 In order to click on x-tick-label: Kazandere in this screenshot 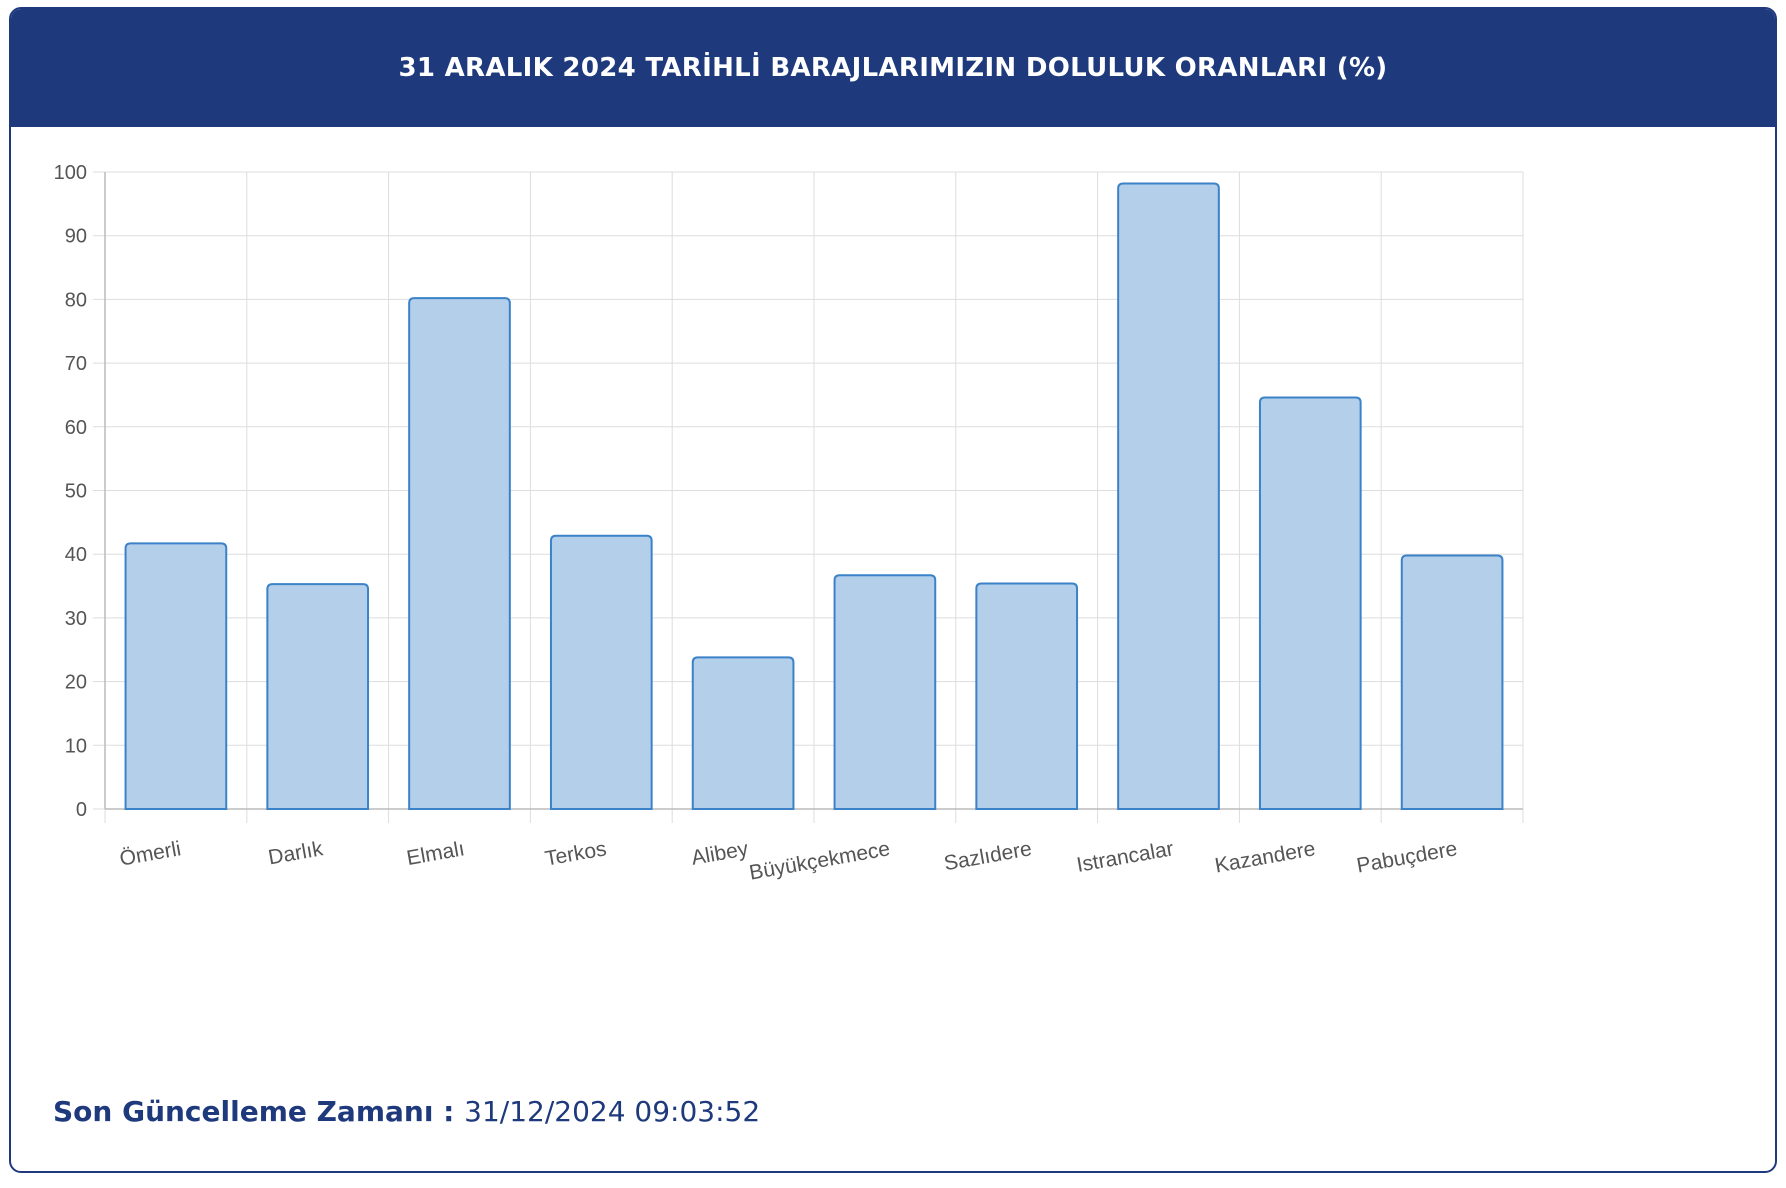, I will do `click(1265, 857)`.